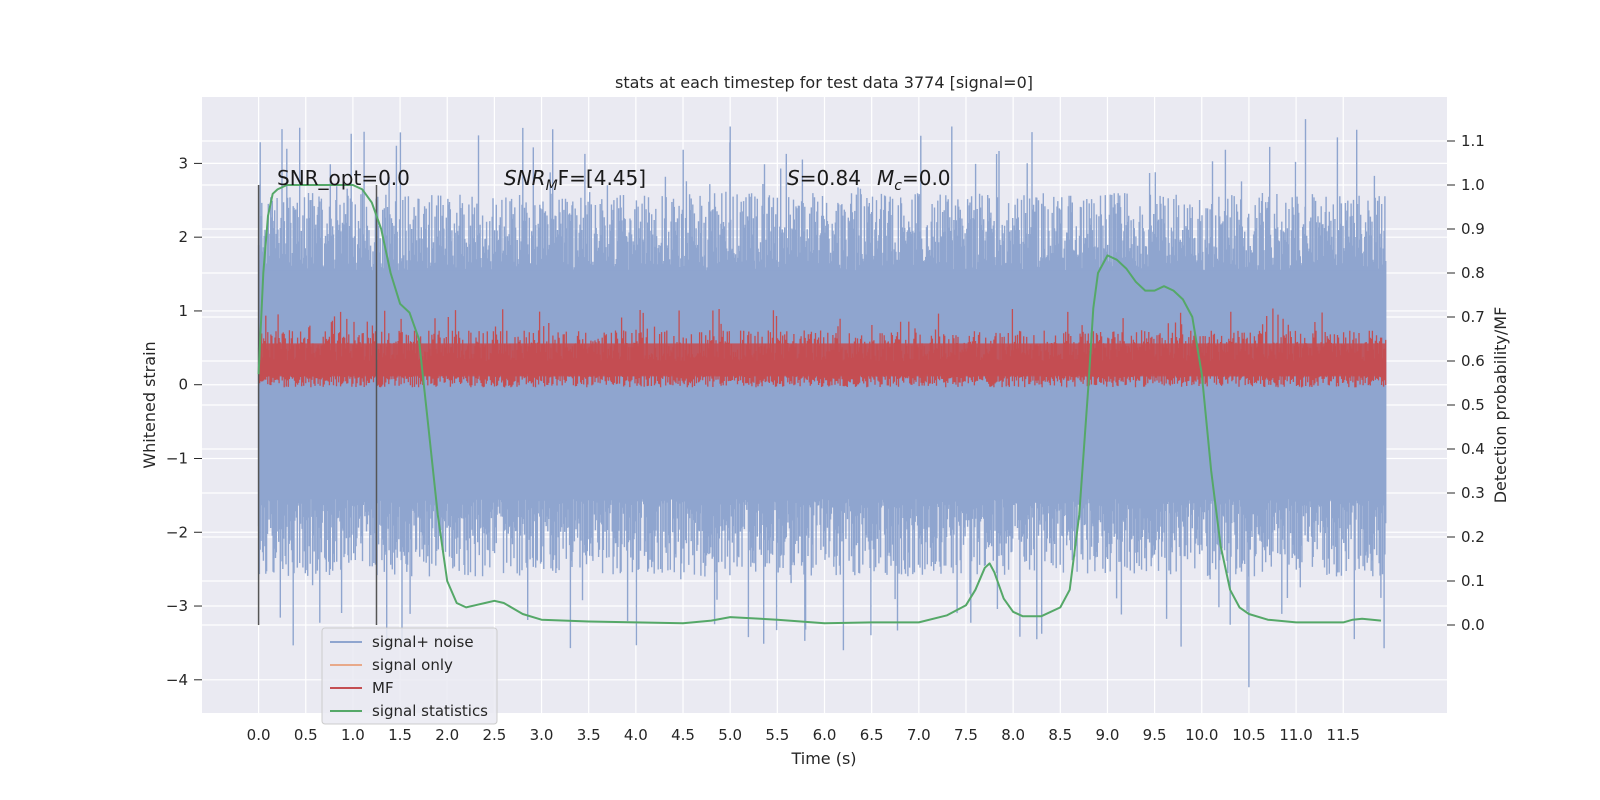  I want to click on y2-tick-label: 1.0, so click(1473, 185).